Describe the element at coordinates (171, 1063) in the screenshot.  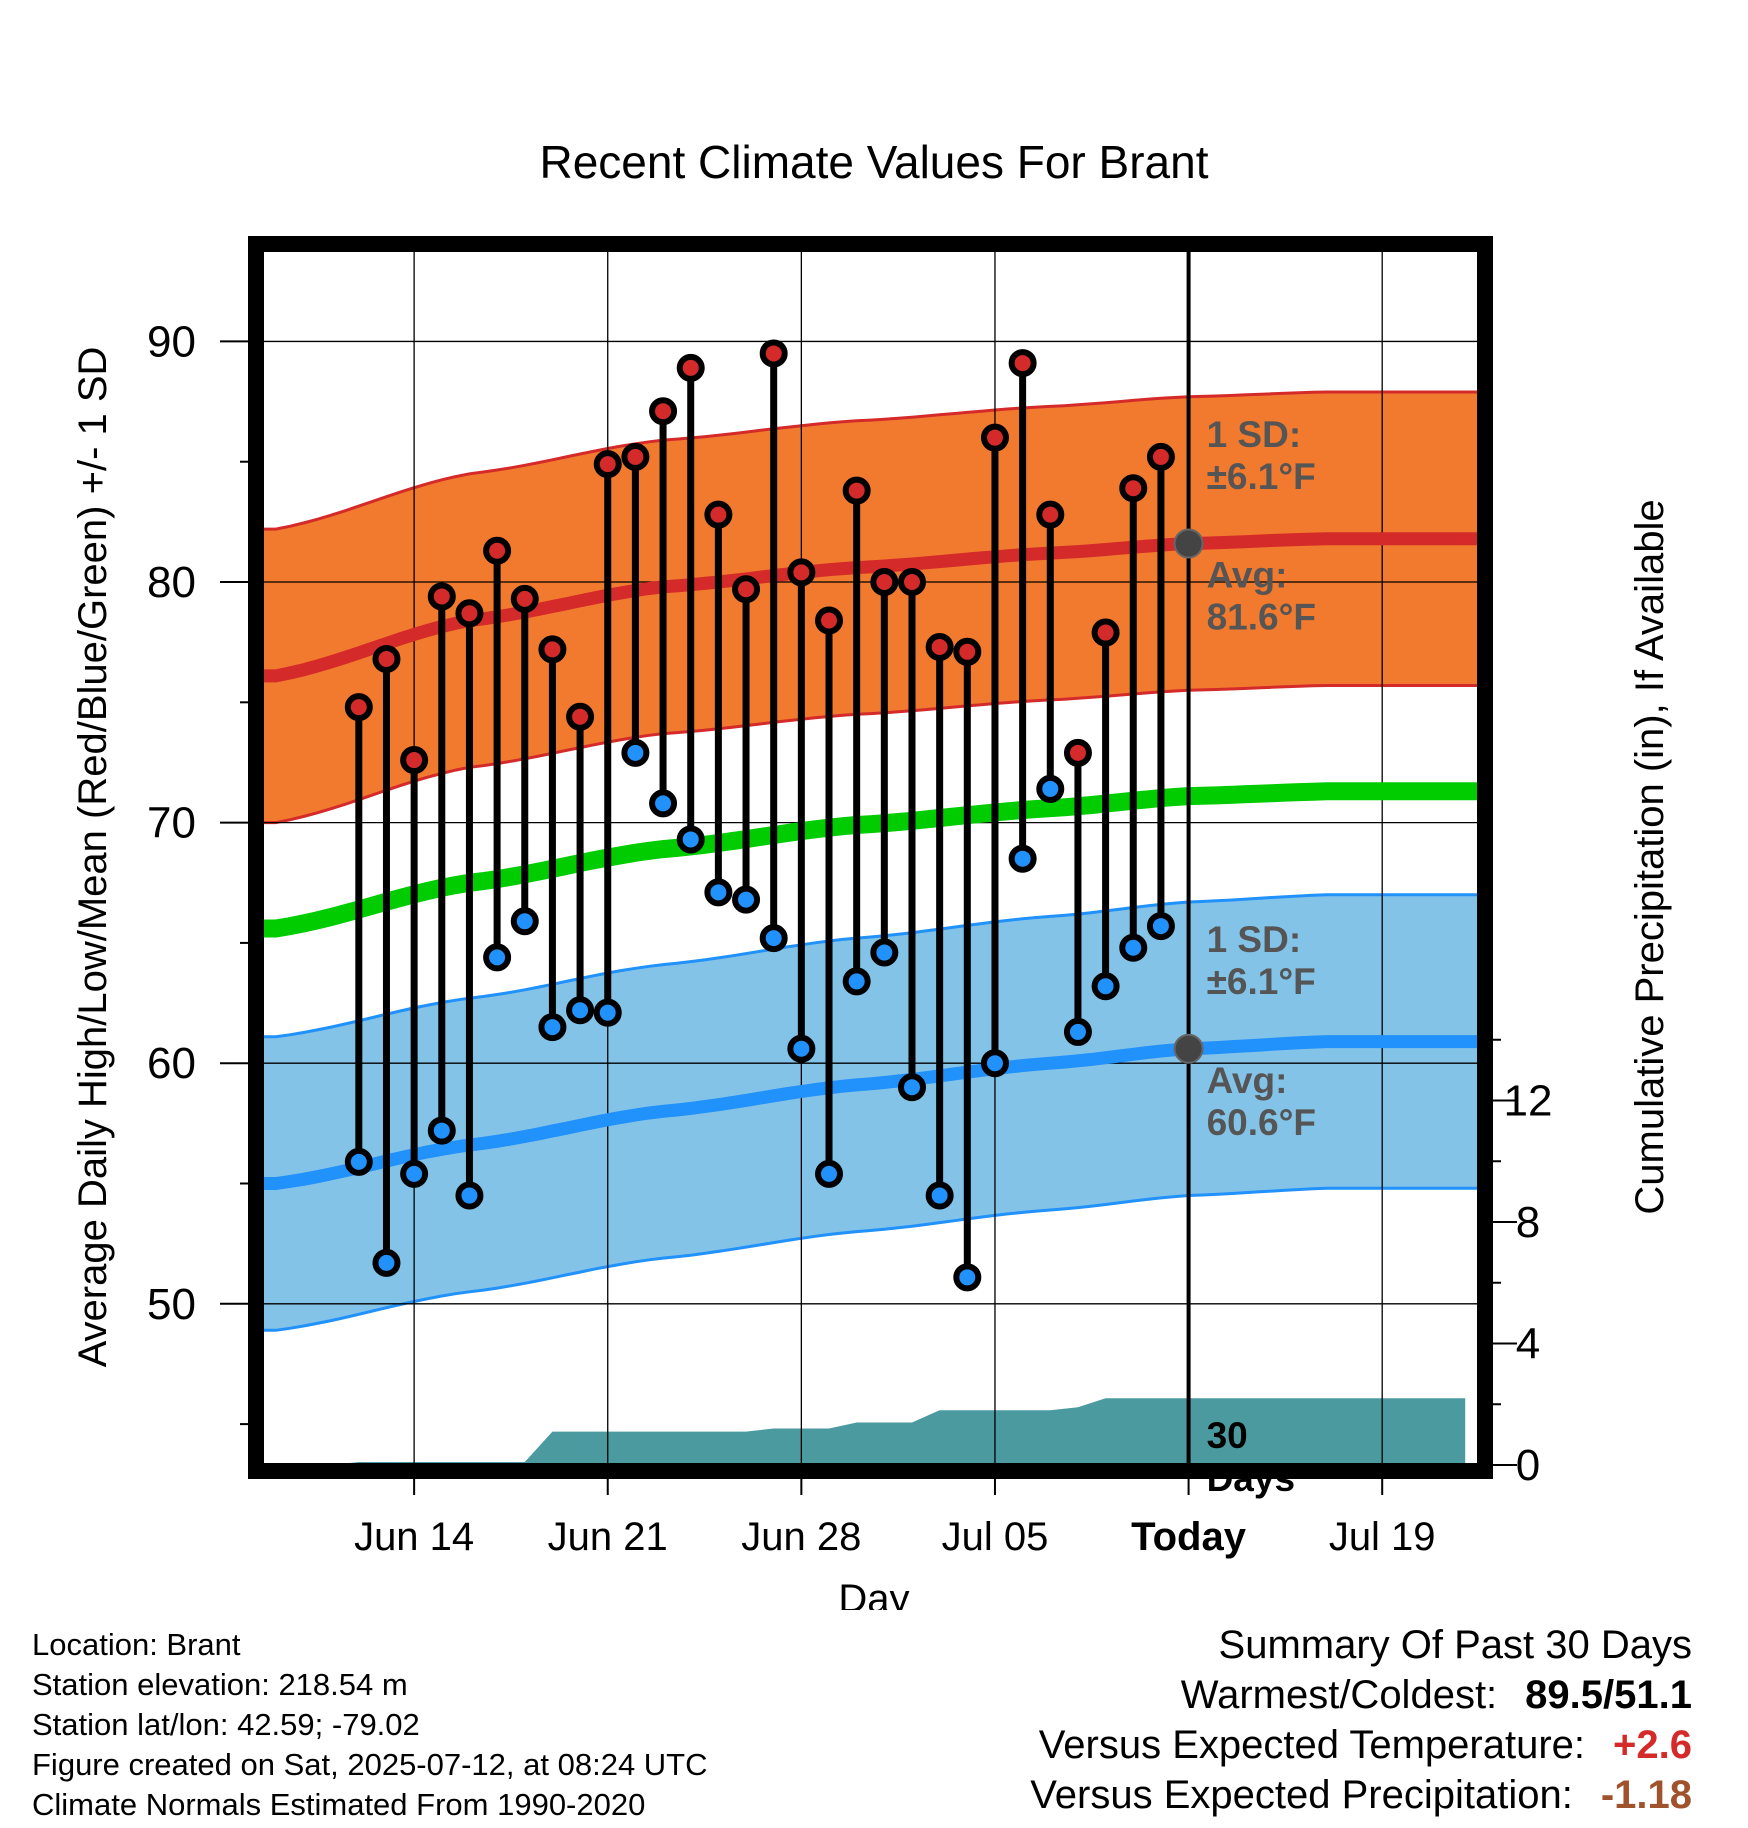
I see `y-tick-label-60: 60` at that location.